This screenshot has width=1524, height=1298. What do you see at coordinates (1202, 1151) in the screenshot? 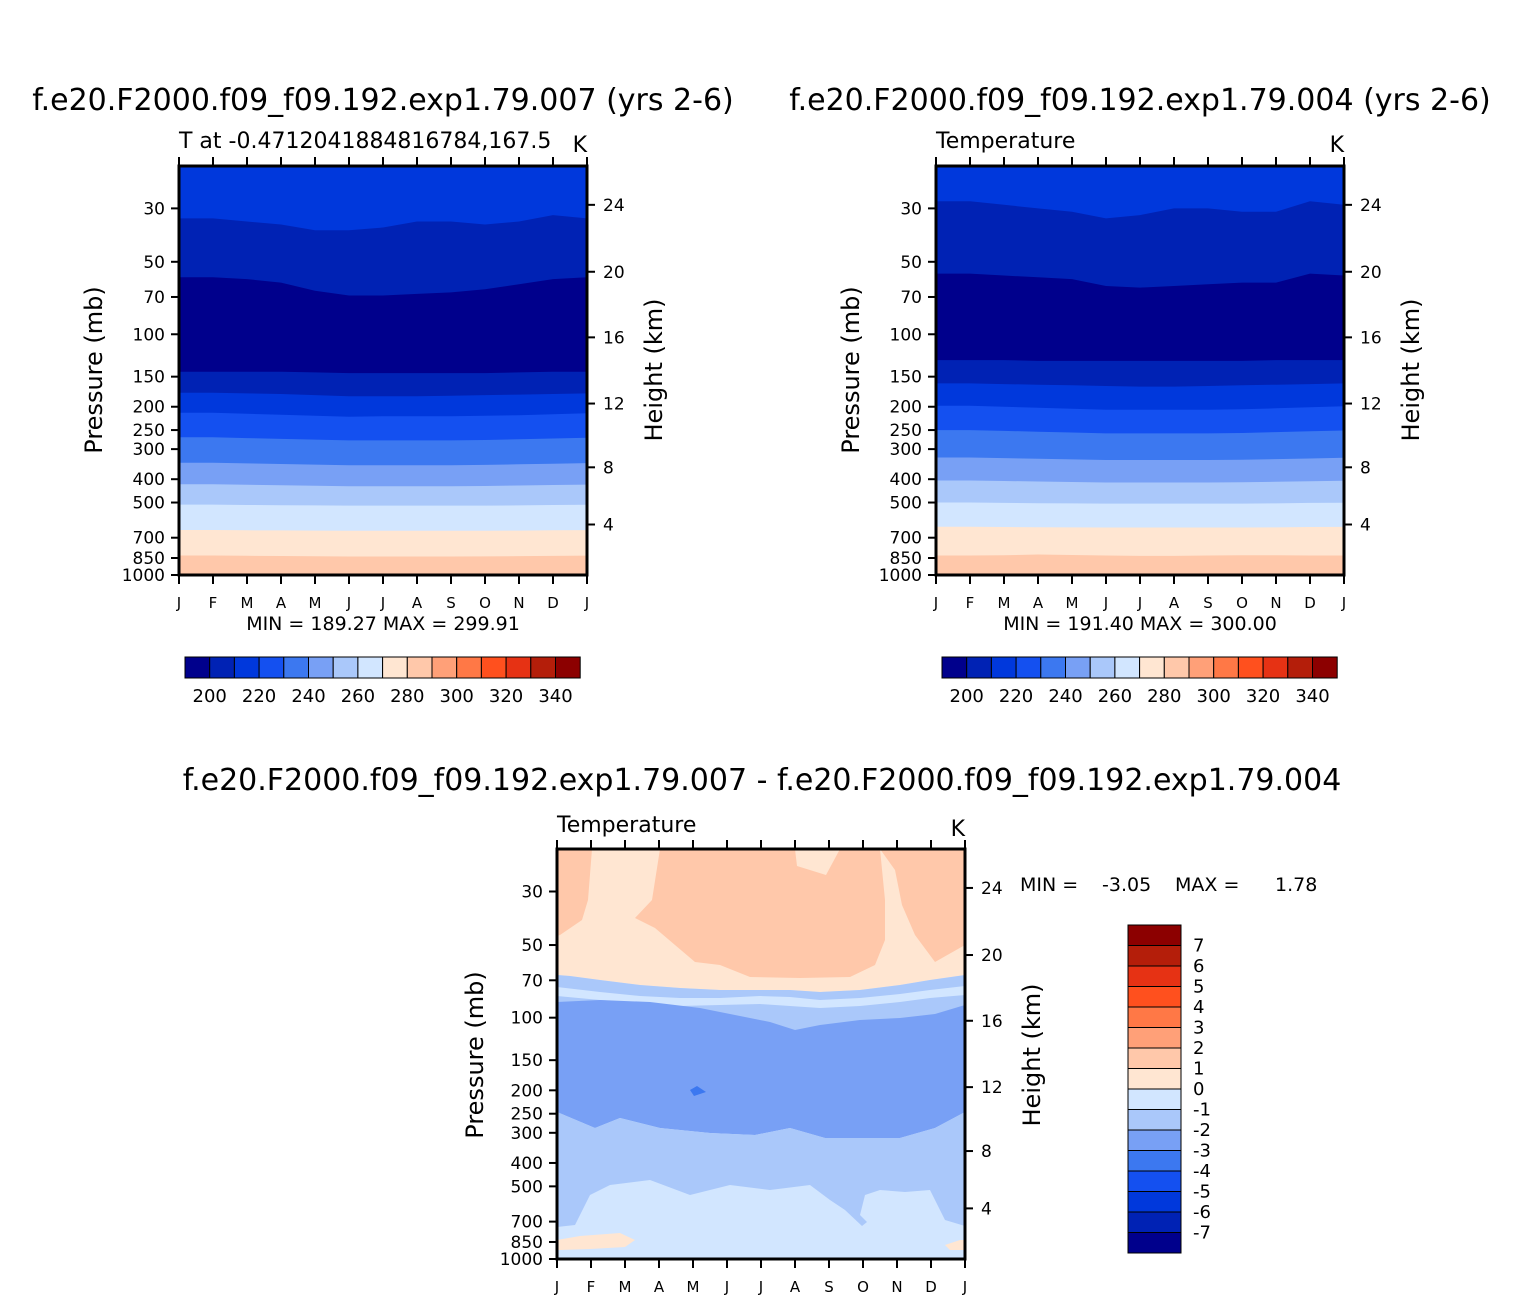
I see `colorbar-label: -3` at bounding box center [1202, 1151].